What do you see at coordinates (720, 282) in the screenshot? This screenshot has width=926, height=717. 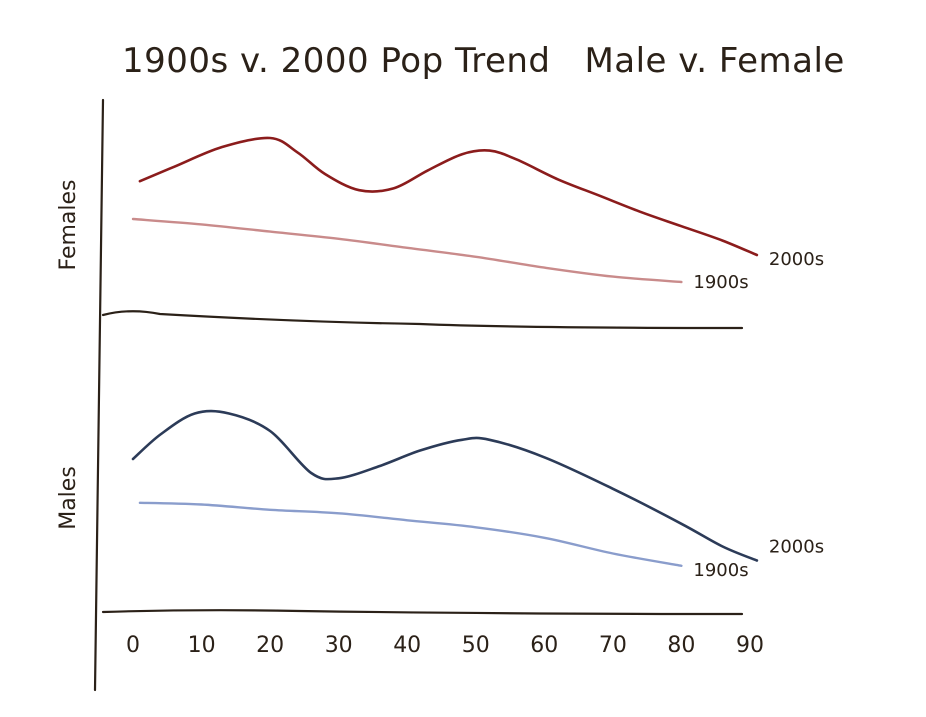 I see `females-1900s-label: 1900s` at bounding box center [720, 282].